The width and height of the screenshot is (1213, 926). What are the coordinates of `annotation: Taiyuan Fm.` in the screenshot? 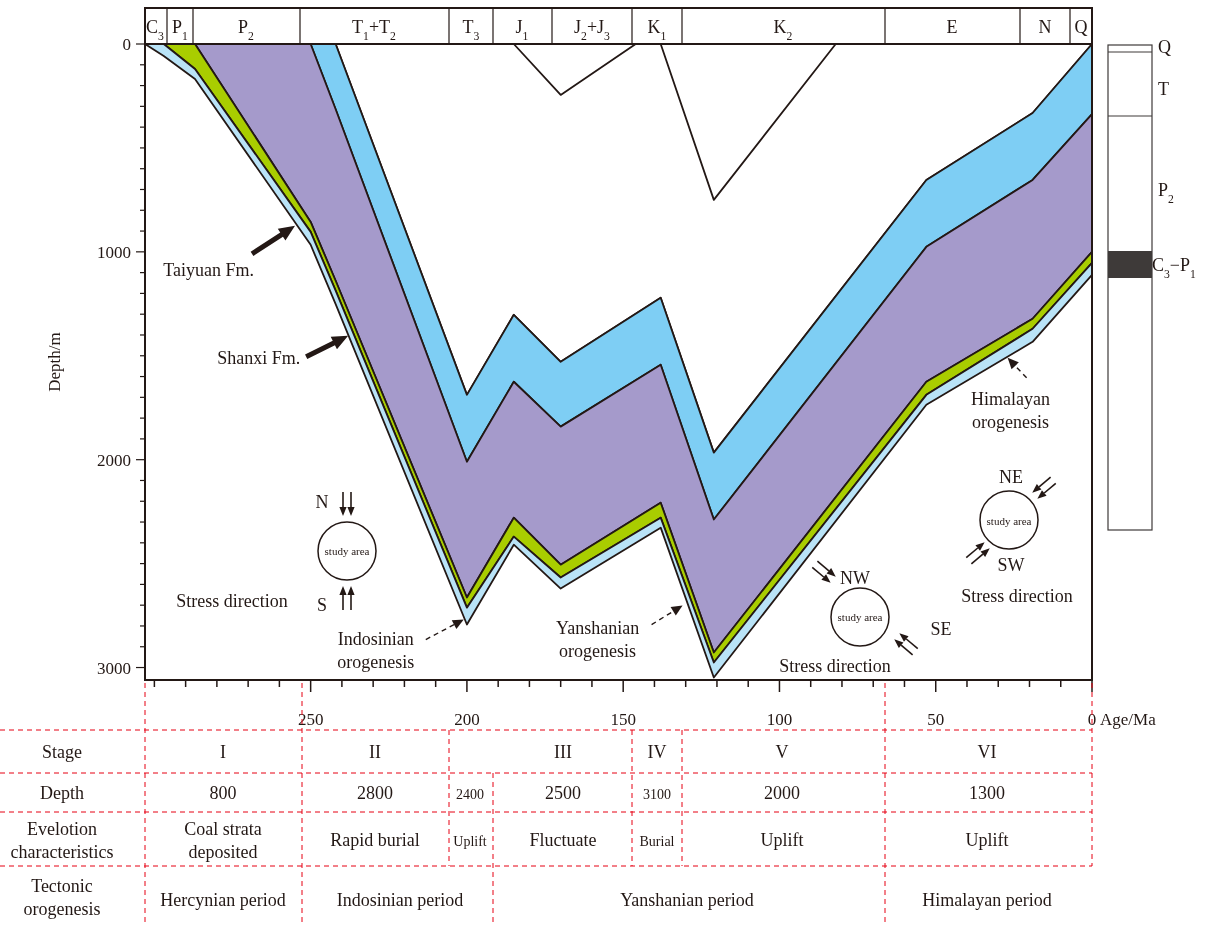 It's located at (209, 269).